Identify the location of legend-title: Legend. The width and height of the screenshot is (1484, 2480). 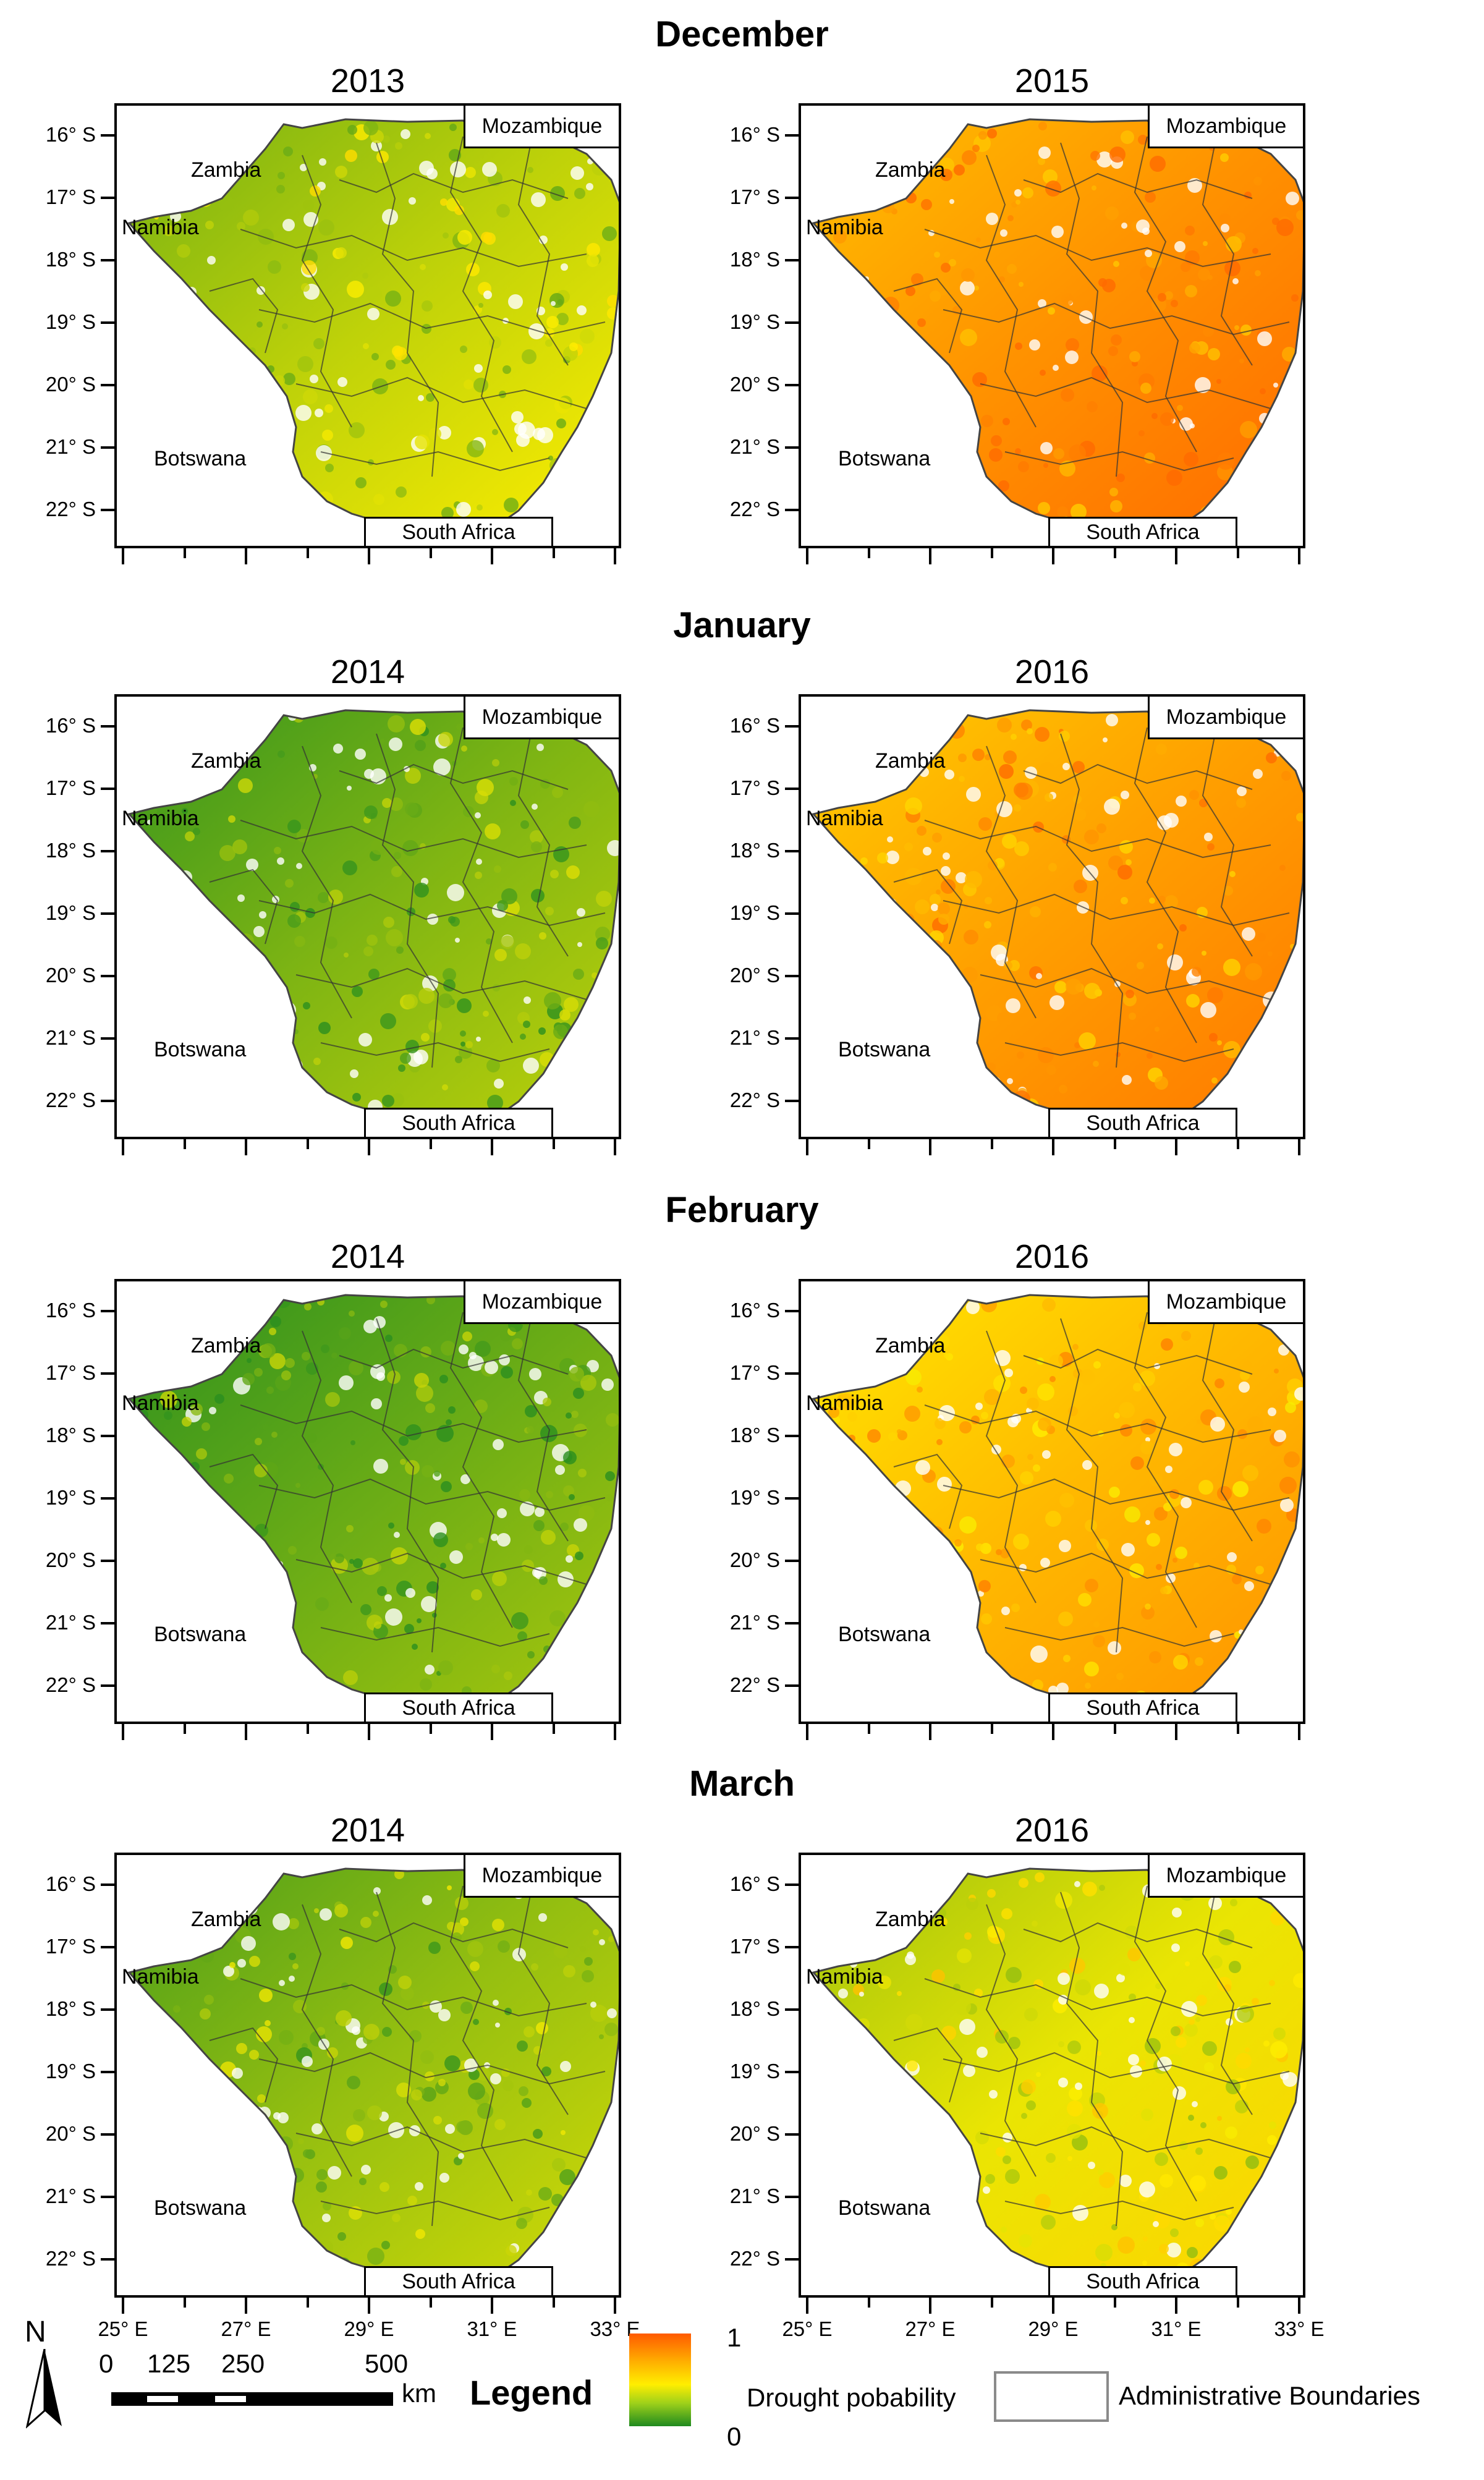
(531, 2392).